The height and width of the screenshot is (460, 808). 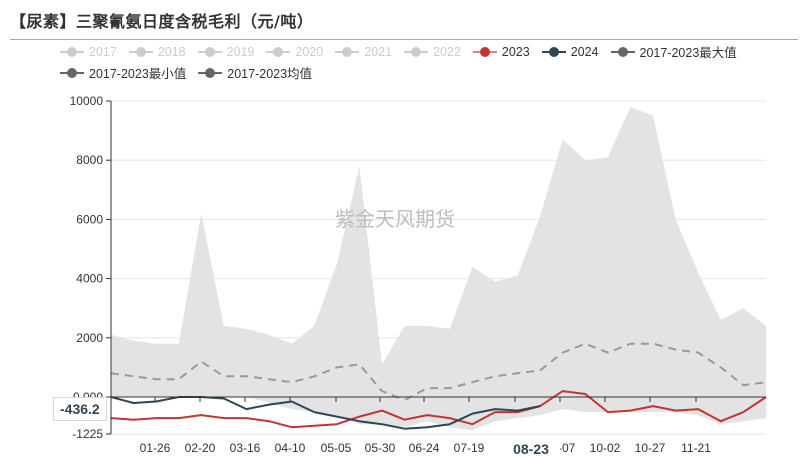 I want to click on series-line-2023, so click(x=438, y=409).